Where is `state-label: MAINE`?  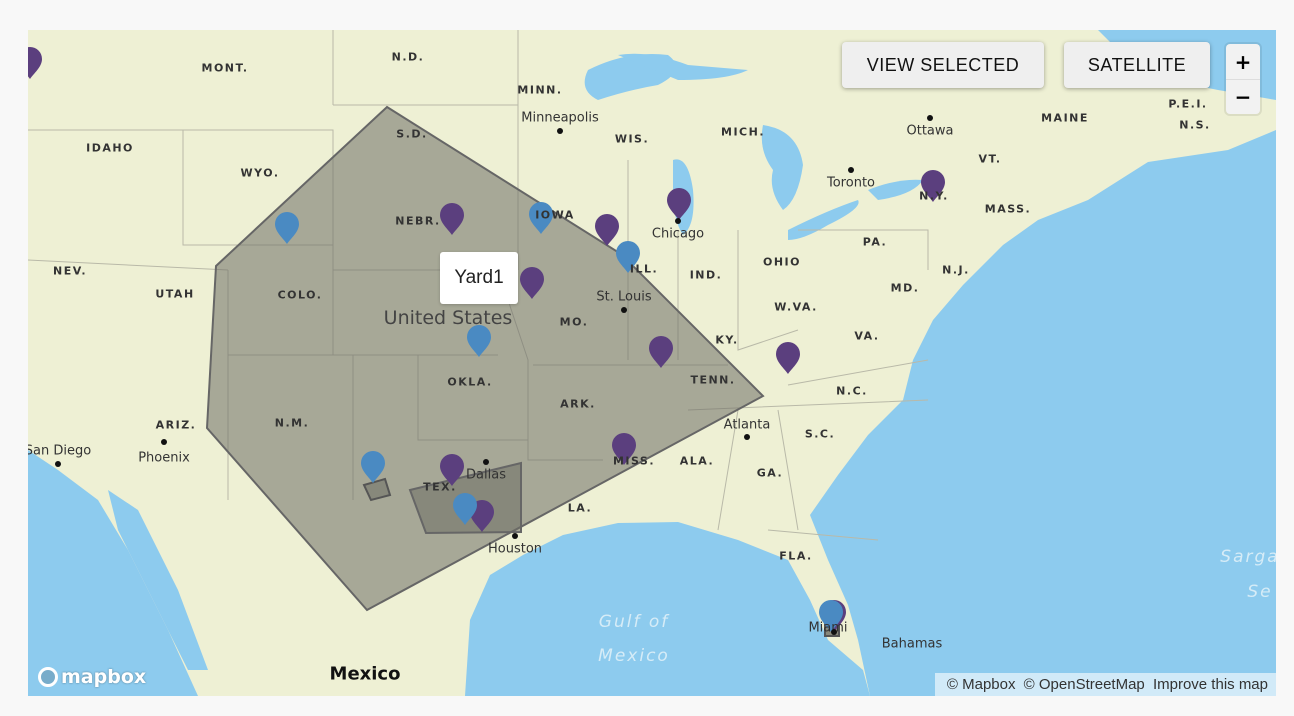 state-label: MAINE is located at coordinates (1065, 118).